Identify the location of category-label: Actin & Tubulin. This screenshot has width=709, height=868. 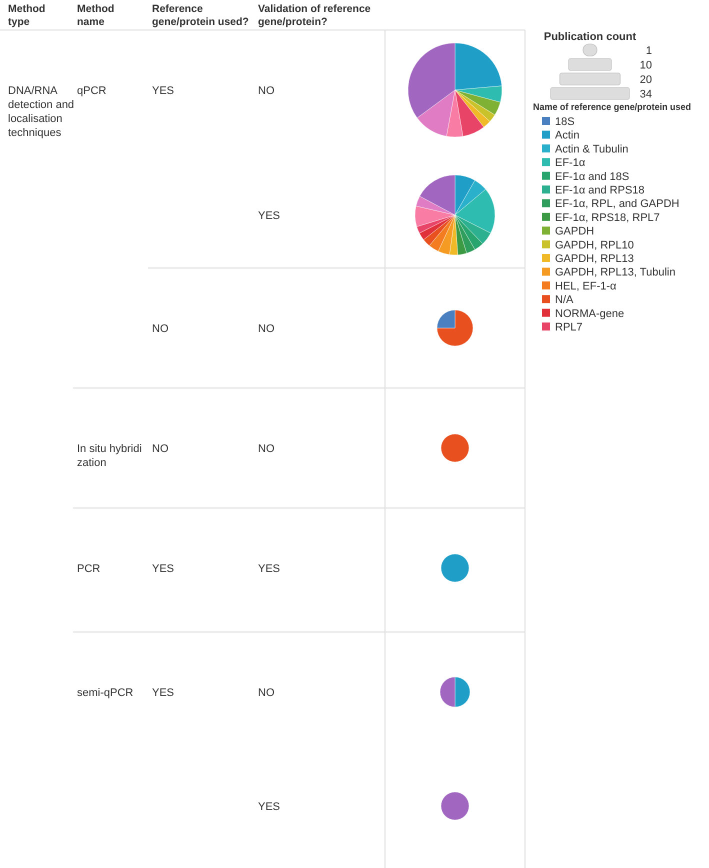
(591, 149).